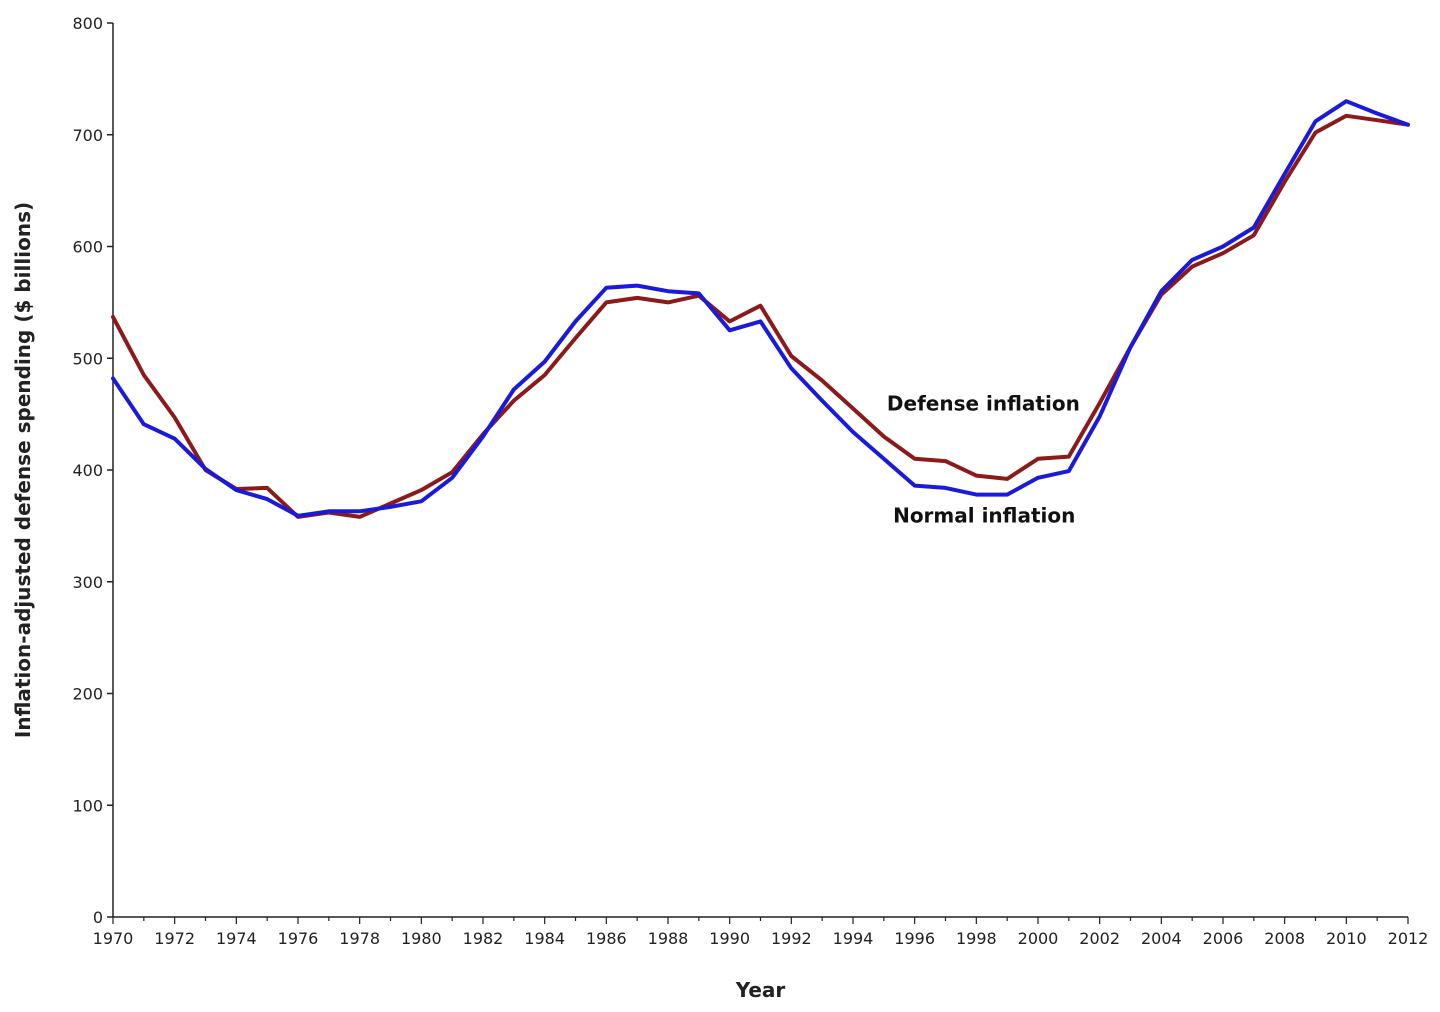 The height and width of the screenshot is (1012, 1440). I want to click on x-tick-label: 1992, so click(791, 938).